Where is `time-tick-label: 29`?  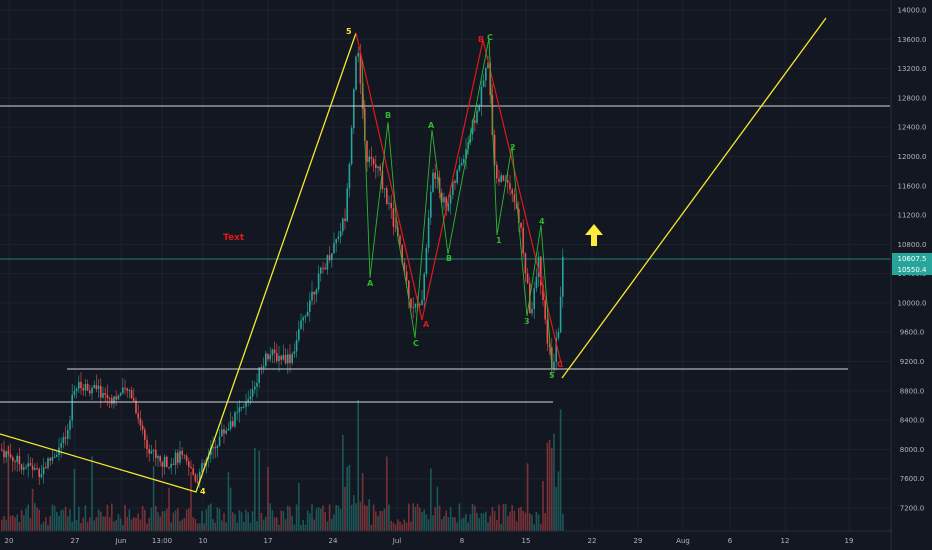 time-tick-label: 29 is located at coordinates (638, 541).